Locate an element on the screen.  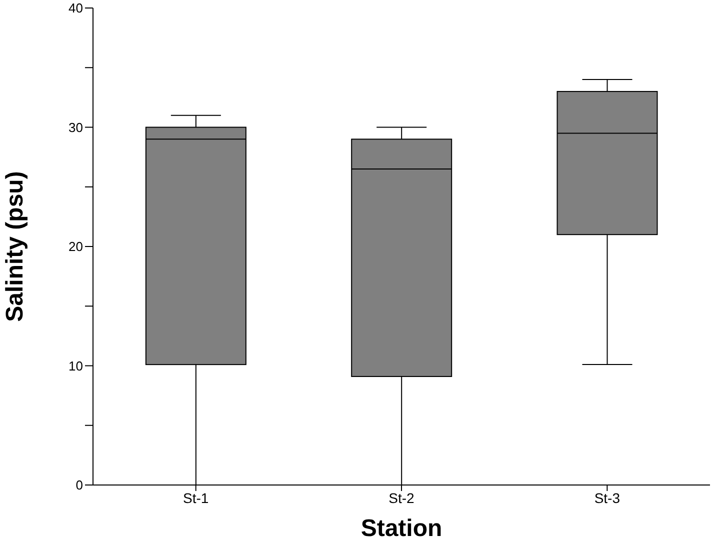
y-tick-label: 40 is located at coordinates (75, 8).